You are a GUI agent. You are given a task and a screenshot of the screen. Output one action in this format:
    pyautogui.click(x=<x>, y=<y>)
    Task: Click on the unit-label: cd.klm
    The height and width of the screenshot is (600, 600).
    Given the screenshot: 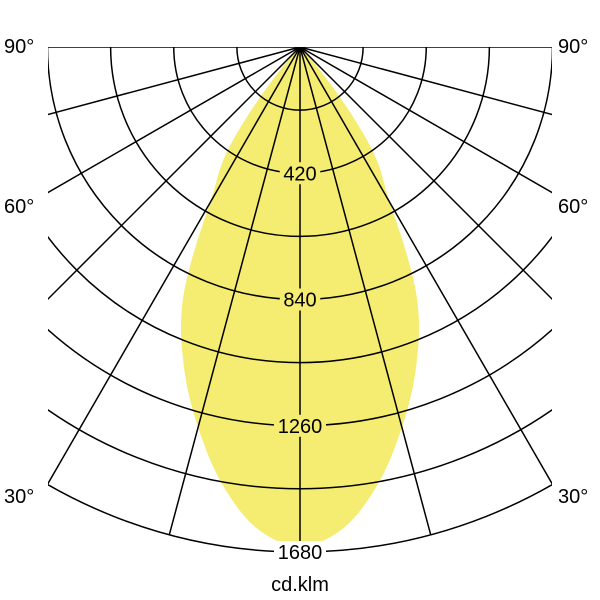 What is the action you would take?
    pyautogui.click(x=300, y=585)
    